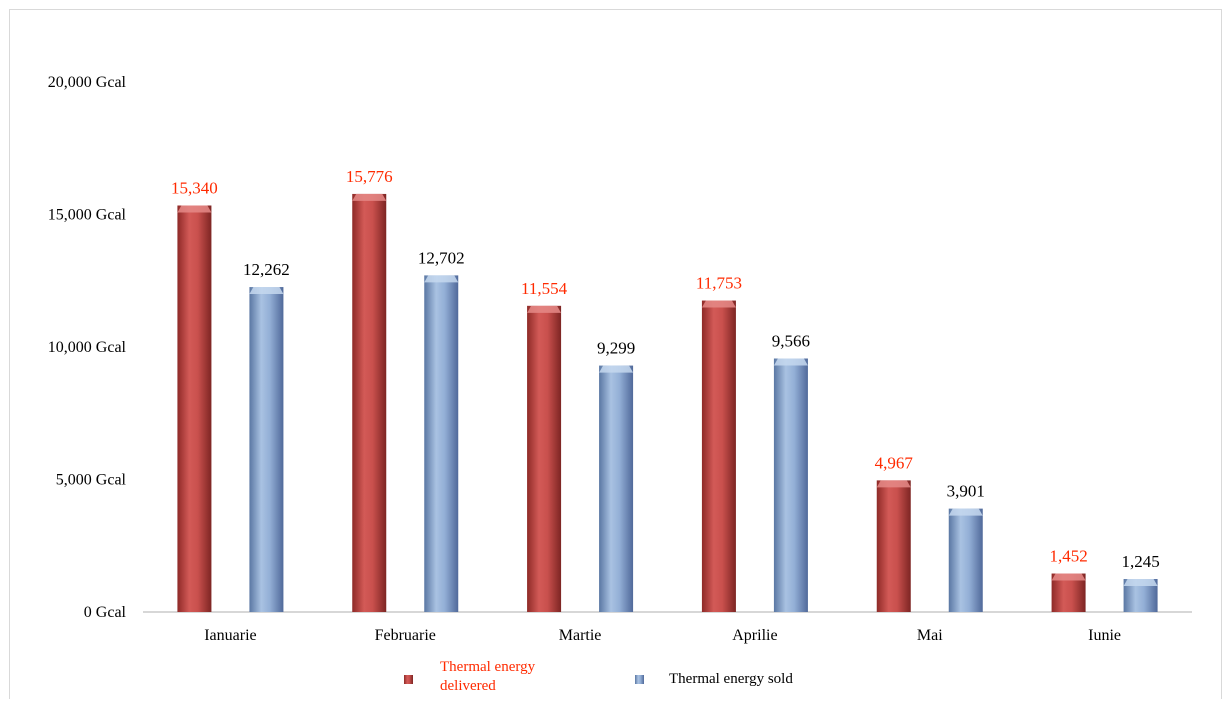 The width and height of the screenshot is (1231, 707). I want to click on y-tick-label: 20,000 Gcal, so click(87, 82).